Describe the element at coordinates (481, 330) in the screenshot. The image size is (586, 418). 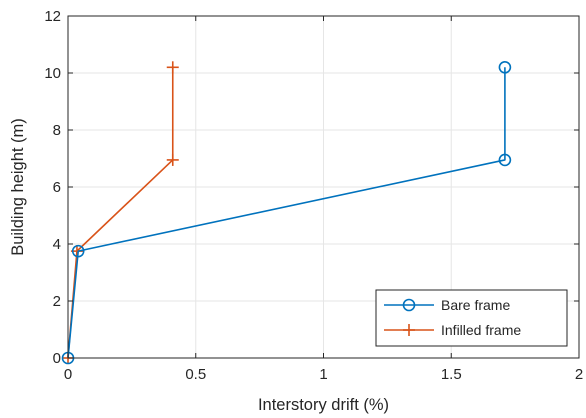
I see `legend-label: Infilled frame` at that location.